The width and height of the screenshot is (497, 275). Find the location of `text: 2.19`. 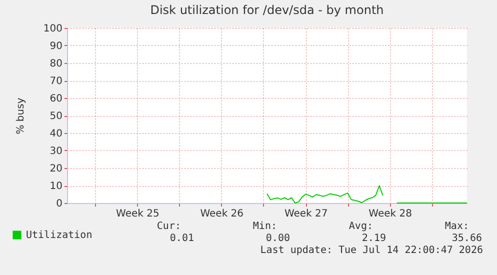

text: 2.19 is located at coordinates (374, 238).